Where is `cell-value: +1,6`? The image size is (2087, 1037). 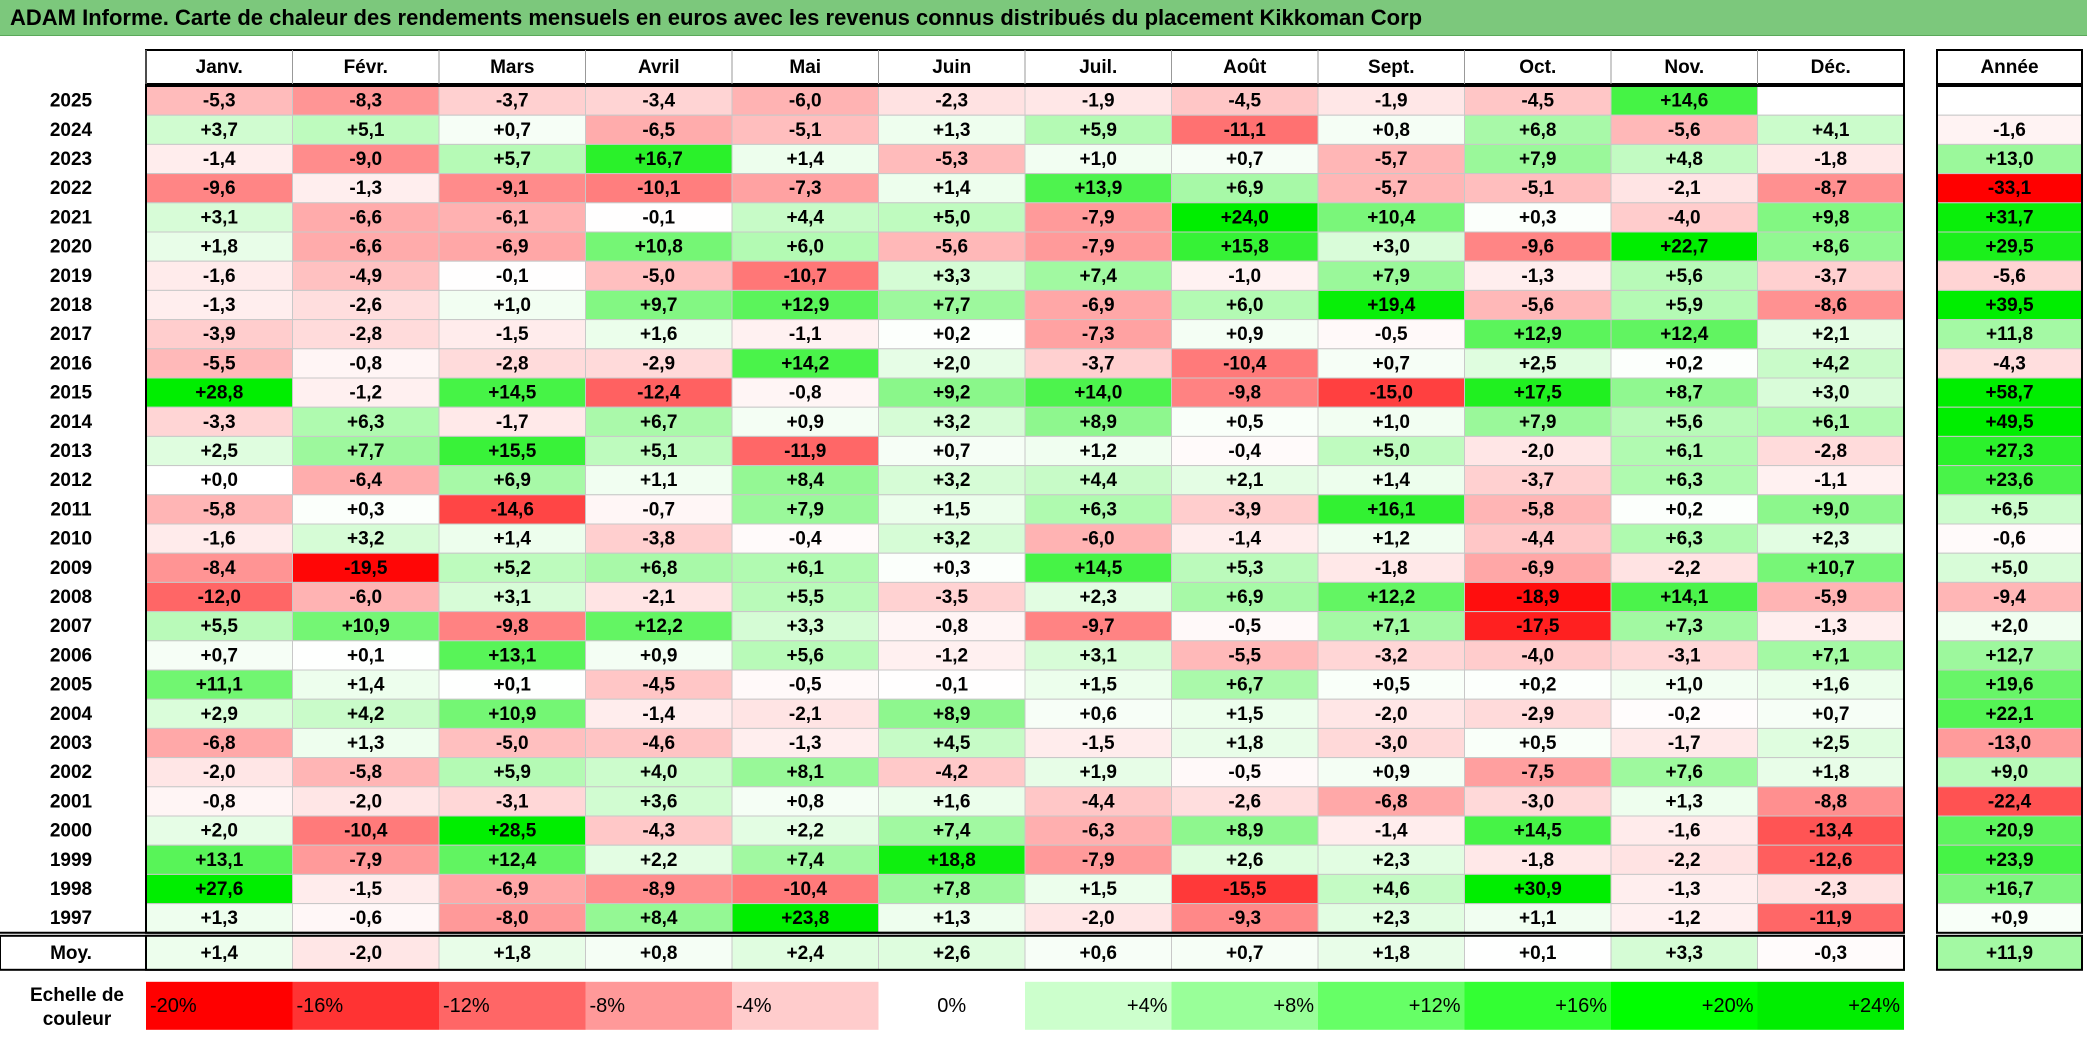 cell-value: +1,6 is located at coordinates (1831, 685).